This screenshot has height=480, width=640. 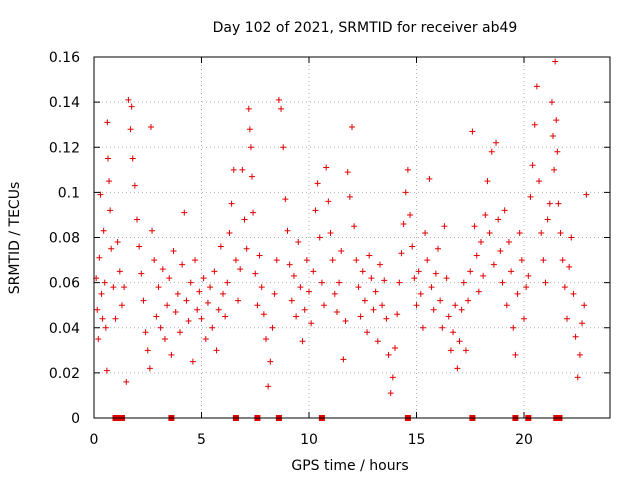 What do you see at coordinates (69, 193) in the screenshot?
I see `y-tick-label: 0.1` at bounding box center [69, 193].